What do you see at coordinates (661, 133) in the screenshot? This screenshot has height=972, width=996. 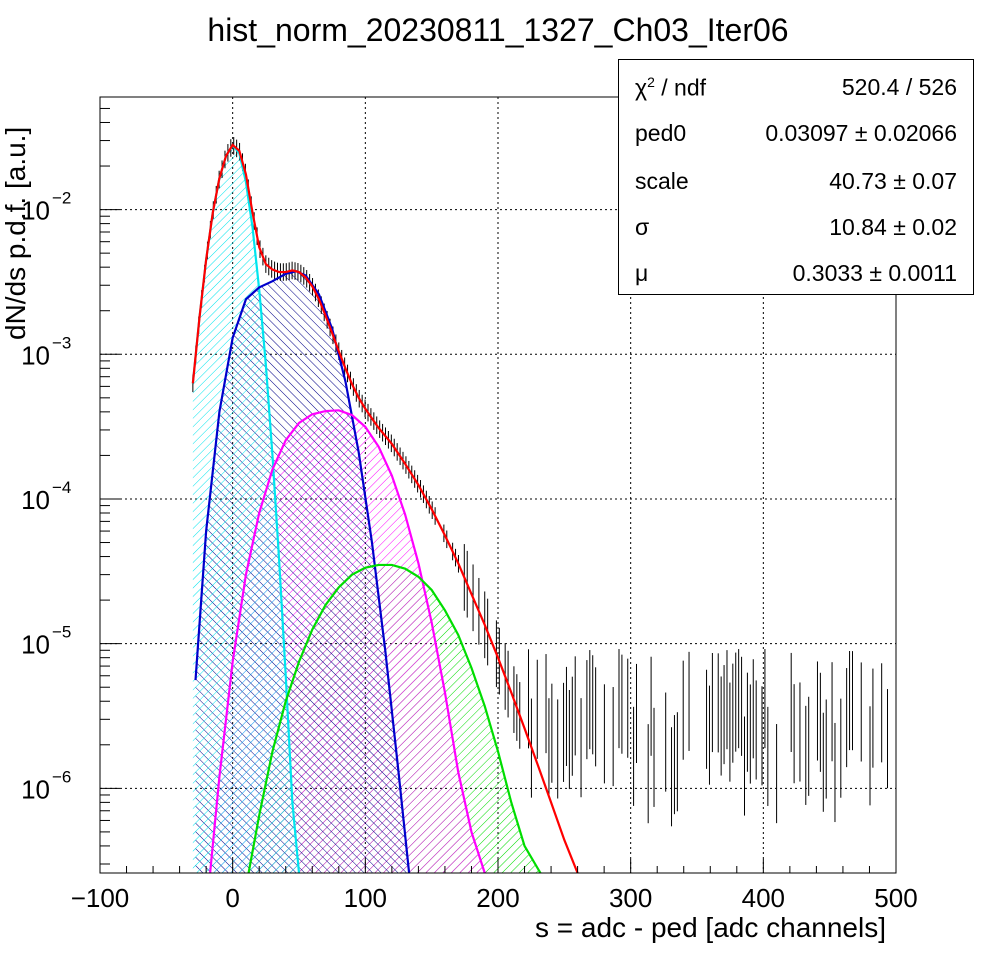 I see `stats-label-ped0: ped0` at bounding box center [661, 133].